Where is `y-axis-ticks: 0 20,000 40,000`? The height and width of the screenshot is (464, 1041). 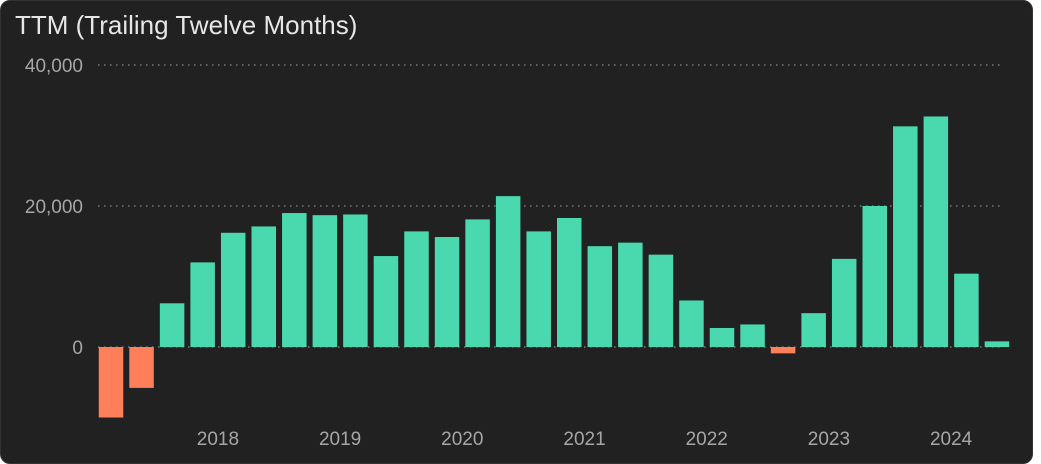
y-axis-ticks: 0 20,000 40,000 is located at coordinates (54, 207).